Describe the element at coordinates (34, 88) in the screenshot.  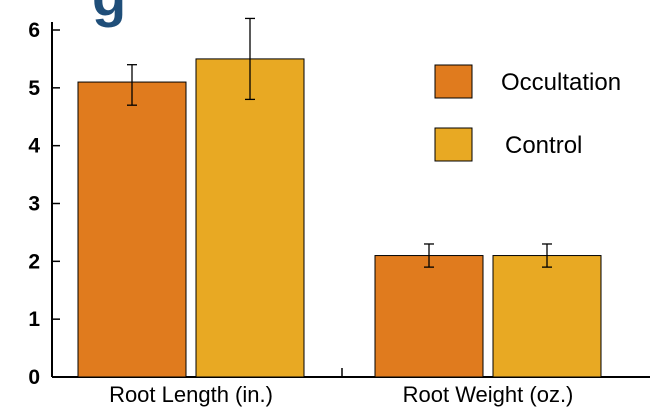
I see `y-tick-label: 5` at that location.